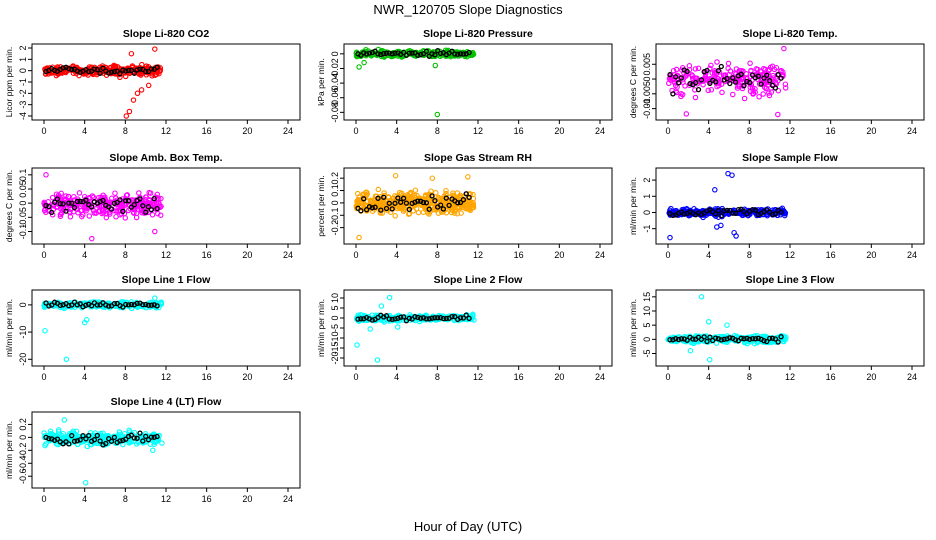  I want to click on y-tick-label: -0.1, so click(335, 216).